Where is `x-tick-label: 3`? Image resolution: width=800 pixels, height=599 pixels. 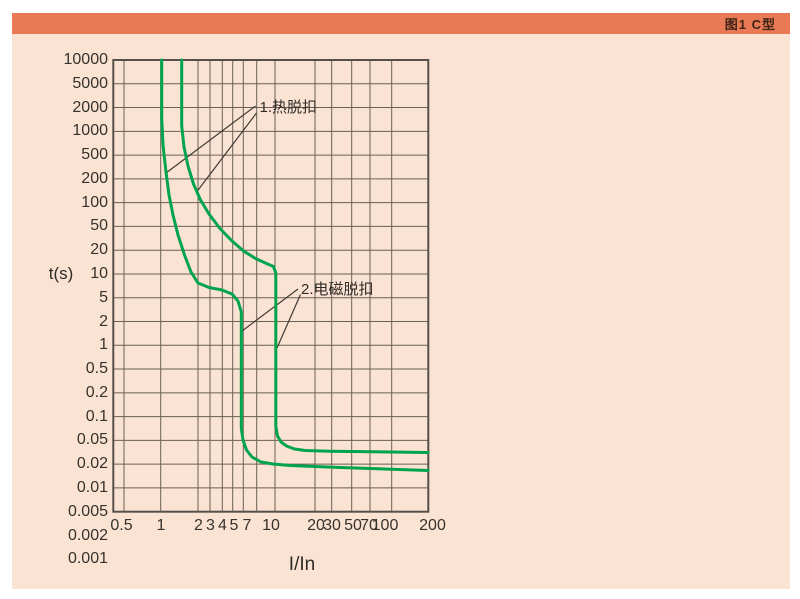 x-tick-label: 3 is located at coordinates (210, 525).